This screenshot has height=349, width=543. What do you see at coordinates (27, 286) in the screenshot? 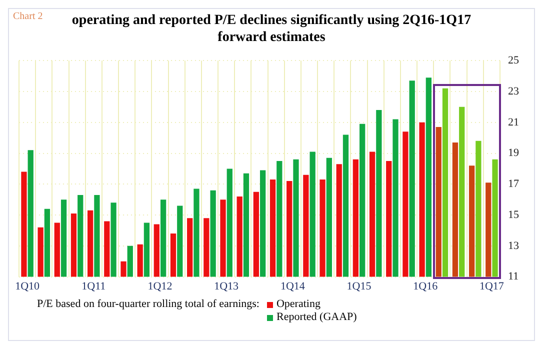
I see `x-tick-label: 1Q10` at bounding box center [27, 286].